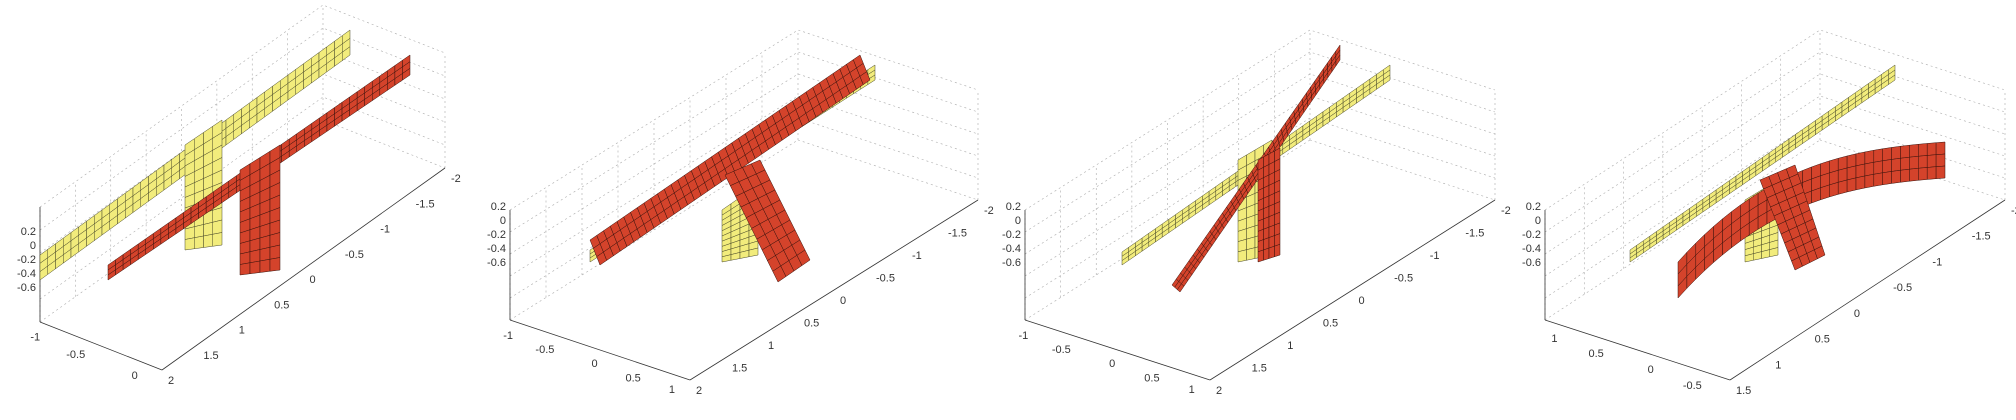 The height and width of the screenshot is (420, 2016). I want to click on x-tick-label: -0.5, so click(544, 350).